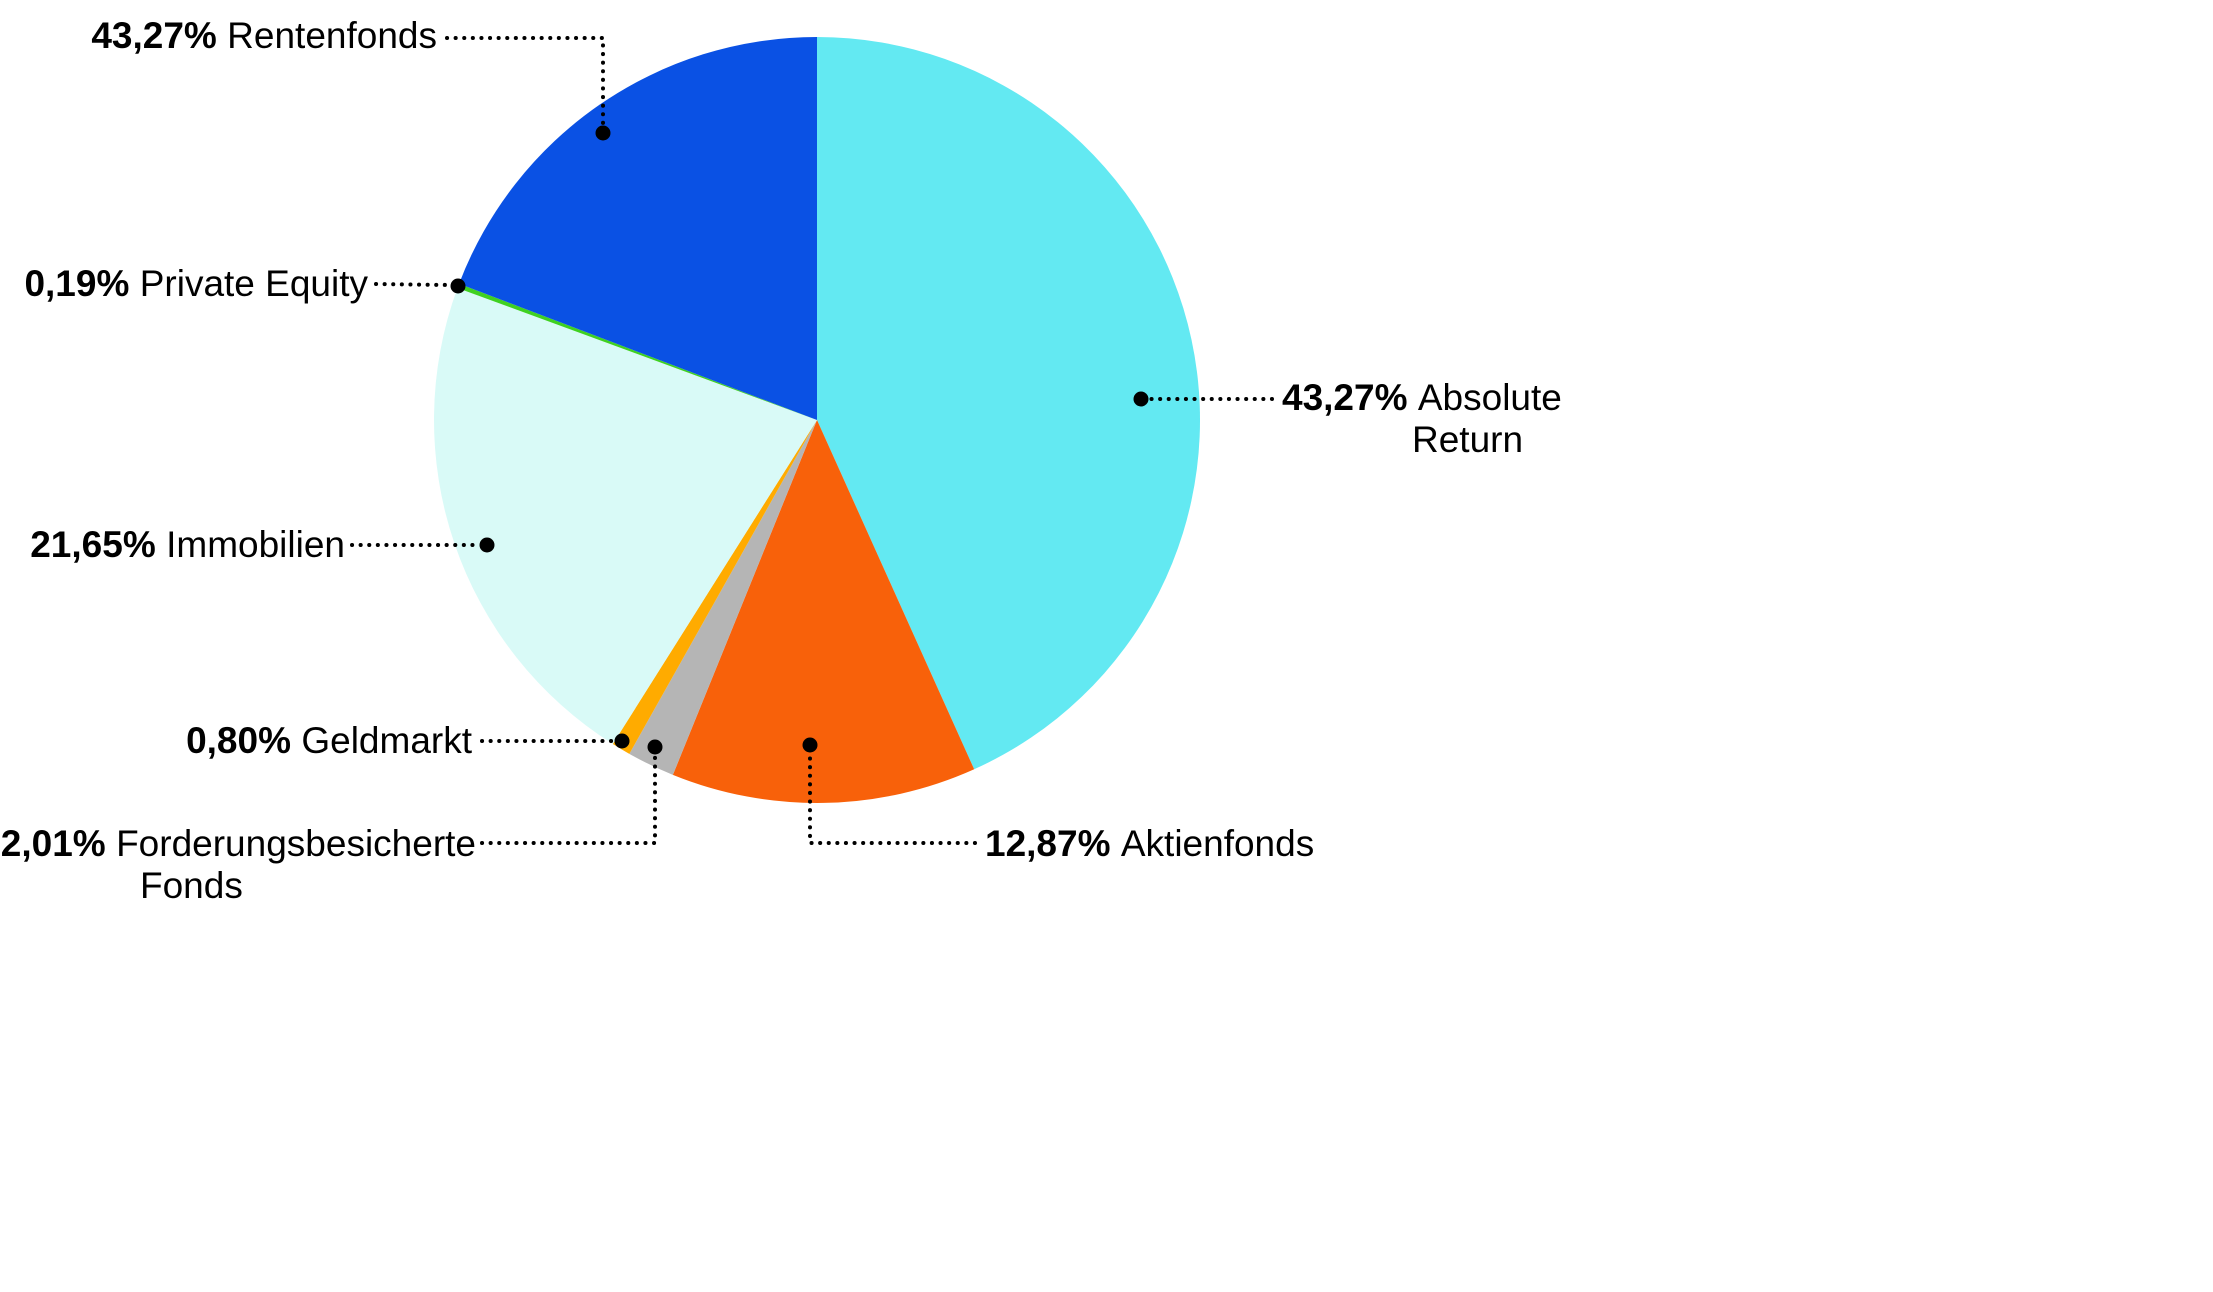 Image resolution: width=2213 pixels, height=1292 pixels. I want to click on label-aktienfonds-percent: 12,87%, so click(1048, 843).